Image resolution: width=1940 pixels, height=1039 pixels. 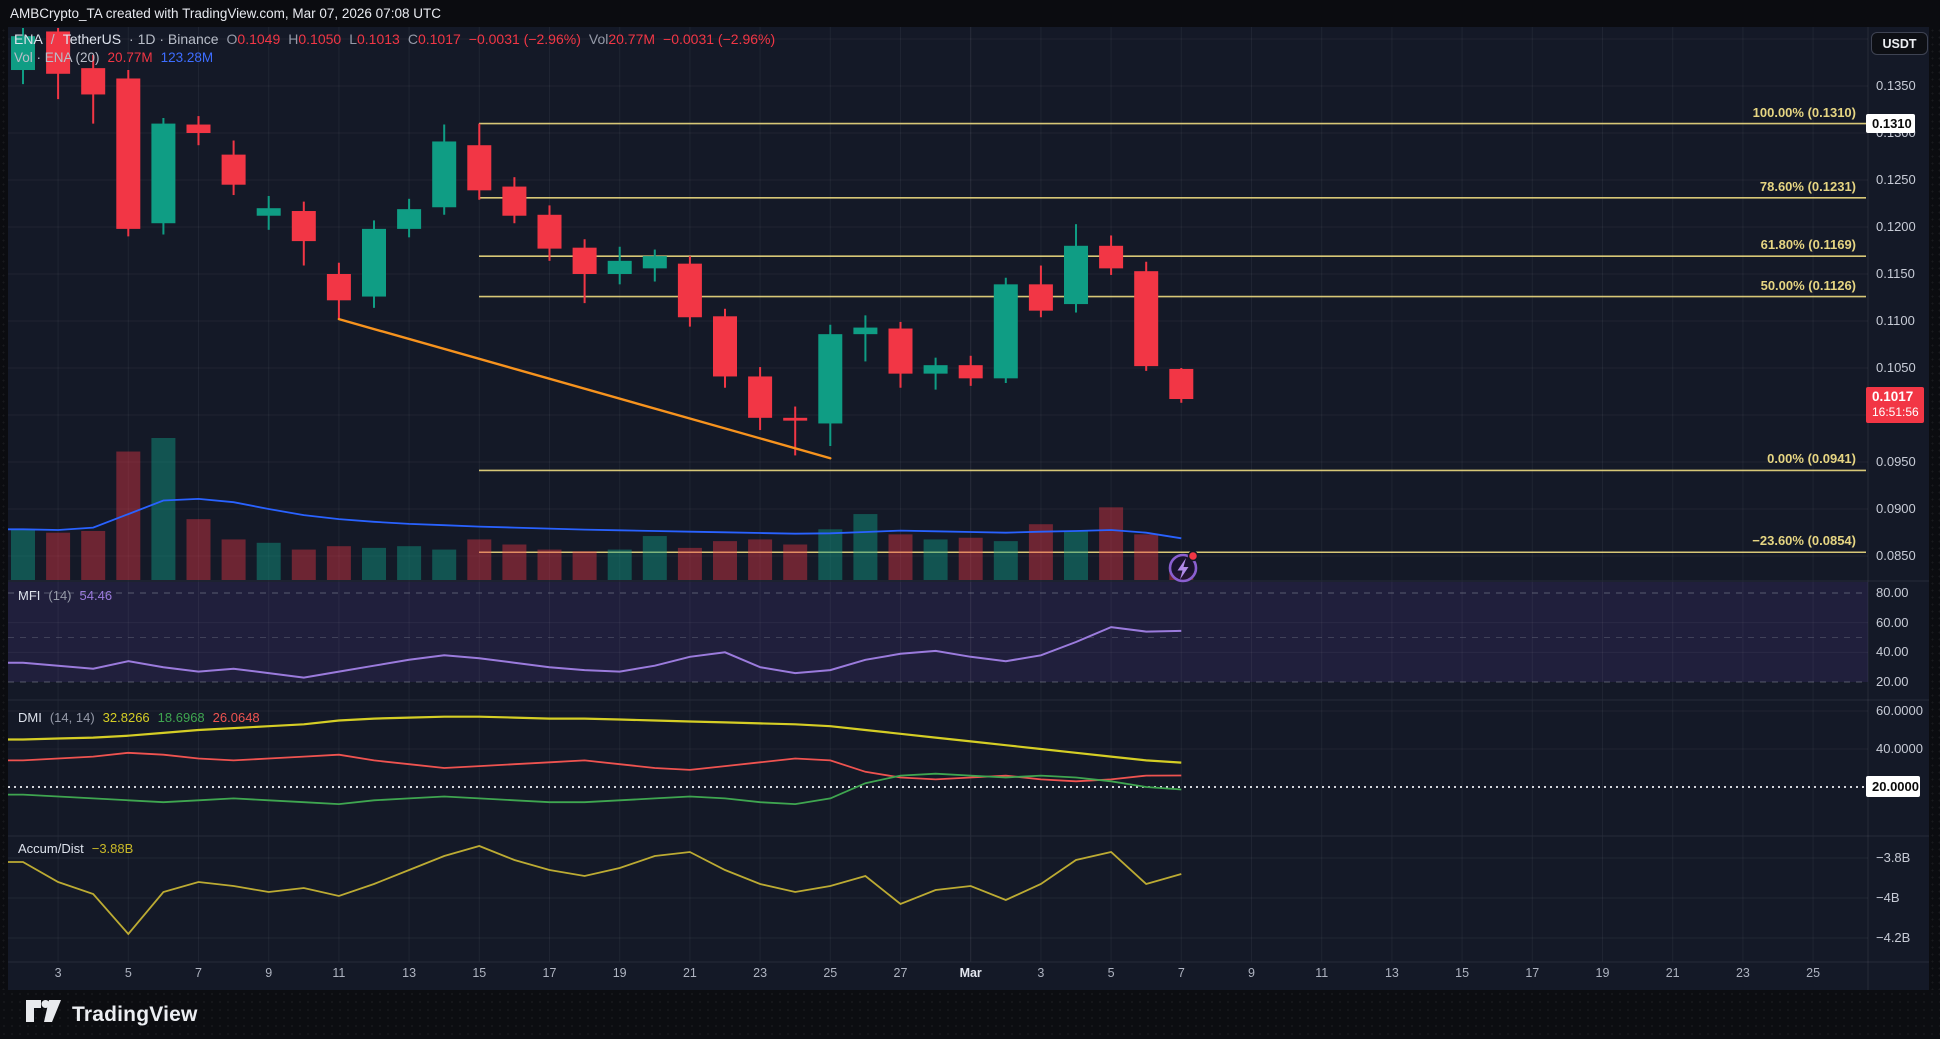 What do you see at coordinates (1899, 43) in the screenshot?
I see `currency-toggle-button: USDT` at bounding box center [1899, 43].